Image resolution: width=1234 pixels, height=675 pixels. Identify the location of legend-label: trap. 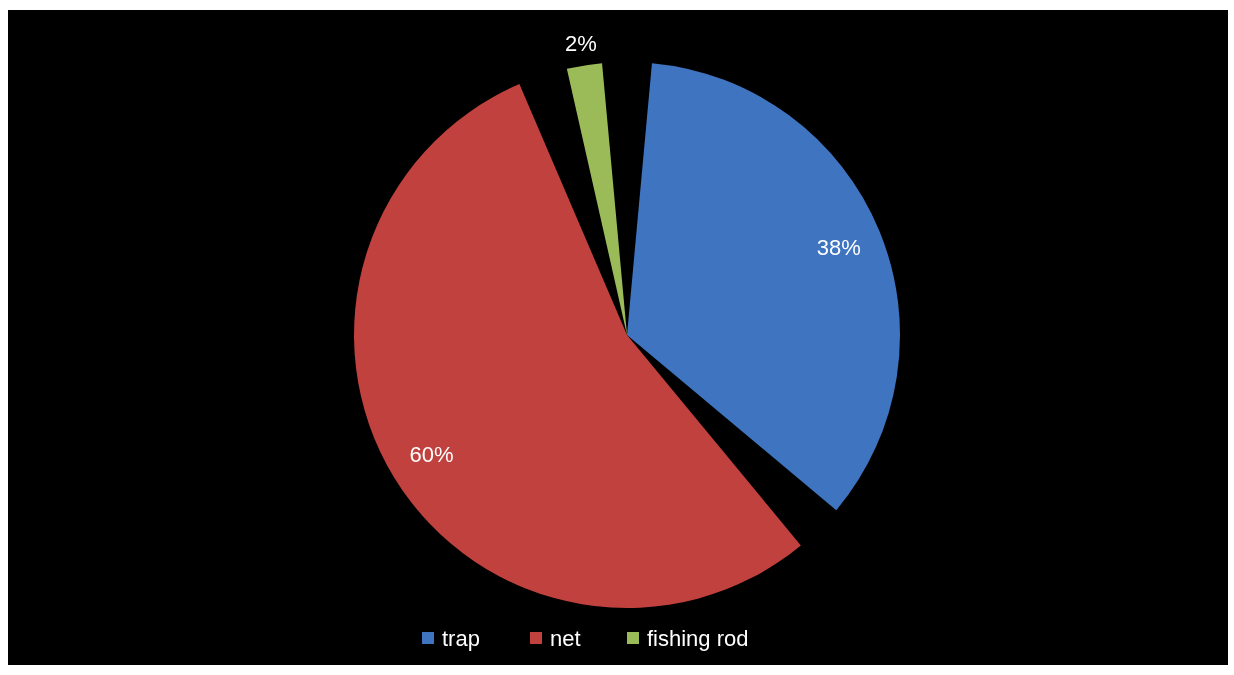
(461, 638).